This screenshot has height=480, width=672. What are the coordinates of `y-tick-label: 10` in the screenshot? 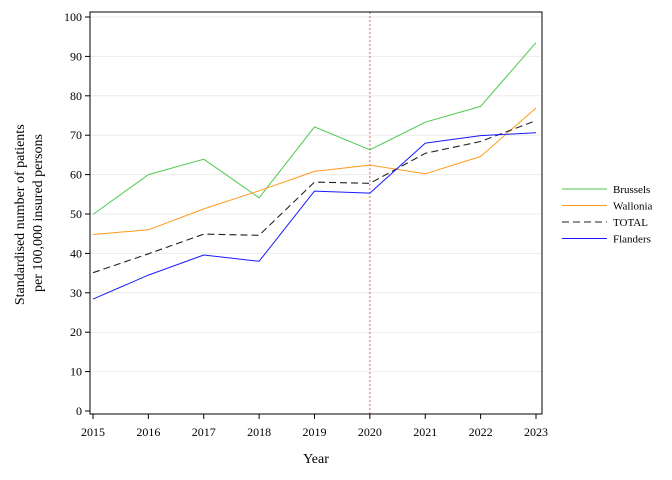 It's located at (76, 372).